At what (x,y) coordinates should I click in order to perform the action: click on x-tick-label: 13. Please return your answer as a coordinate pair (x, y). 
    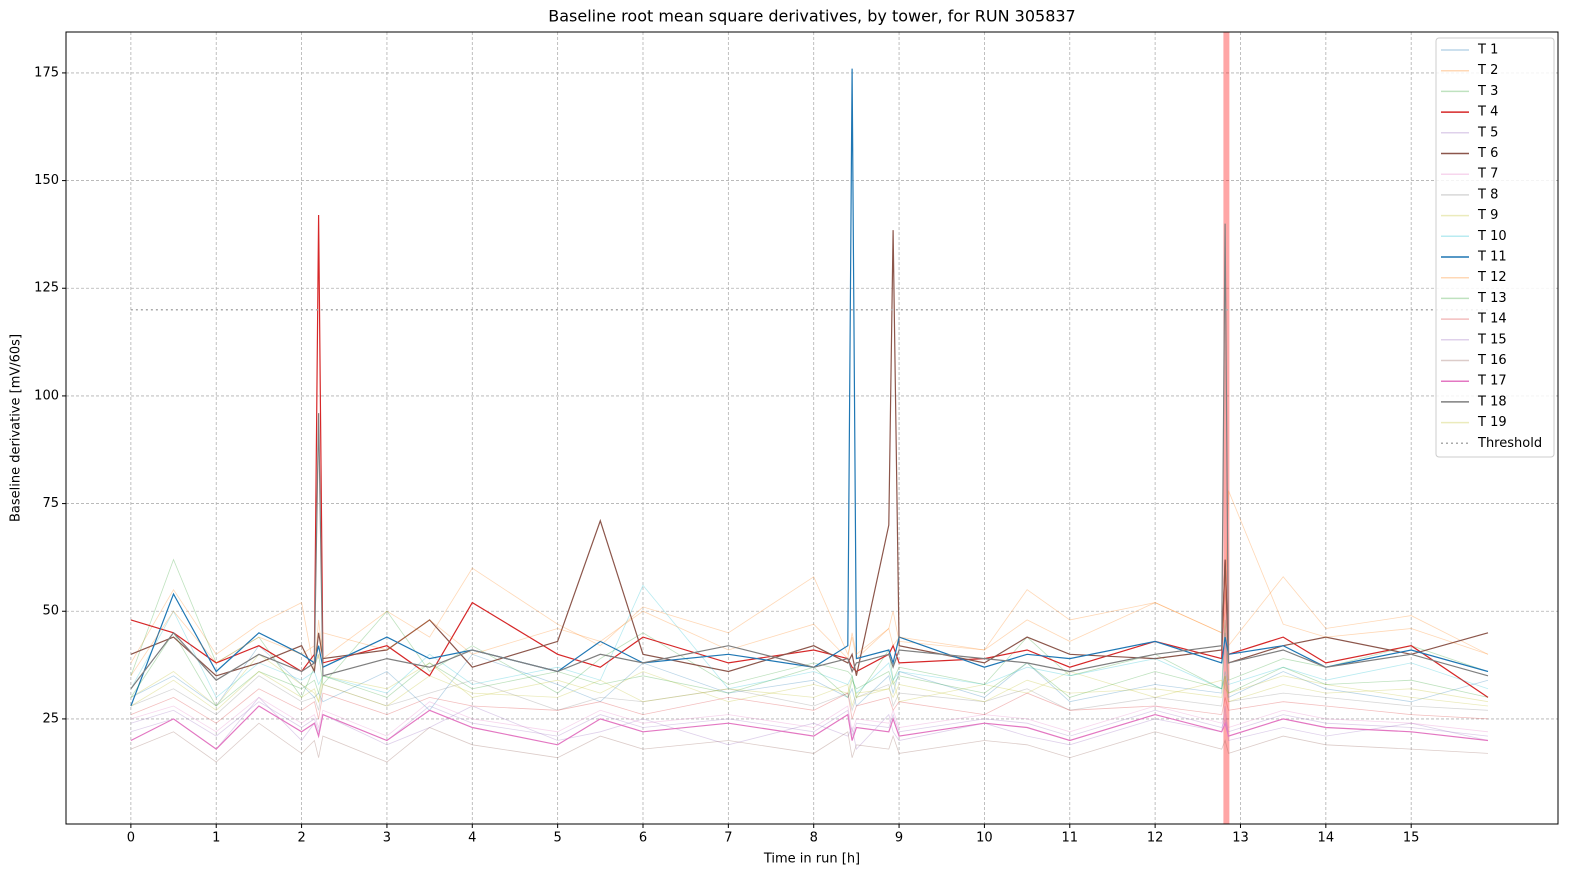
    Looking at the image, I should click on (1240, 838).